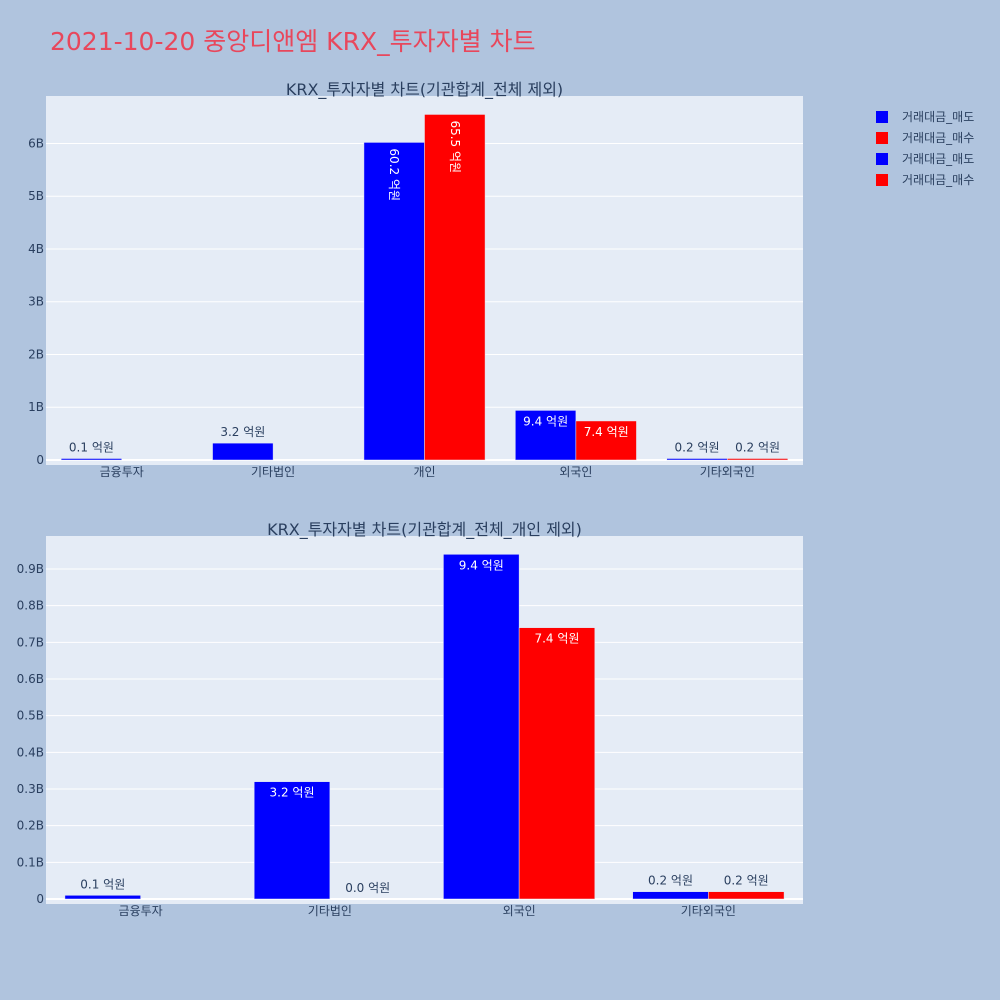  Describe the element at coordinates (30, 679) in the screenshot. I see `y-tick-label: 0.6B` at that location.